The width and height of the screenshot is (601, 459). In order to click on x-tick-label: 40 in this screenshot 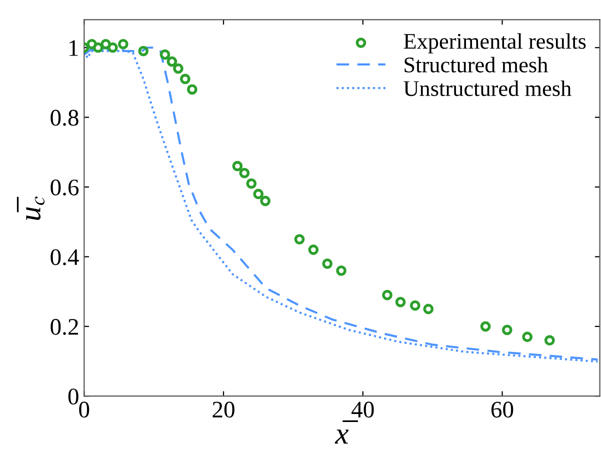, I will do `click(363, 410)`.